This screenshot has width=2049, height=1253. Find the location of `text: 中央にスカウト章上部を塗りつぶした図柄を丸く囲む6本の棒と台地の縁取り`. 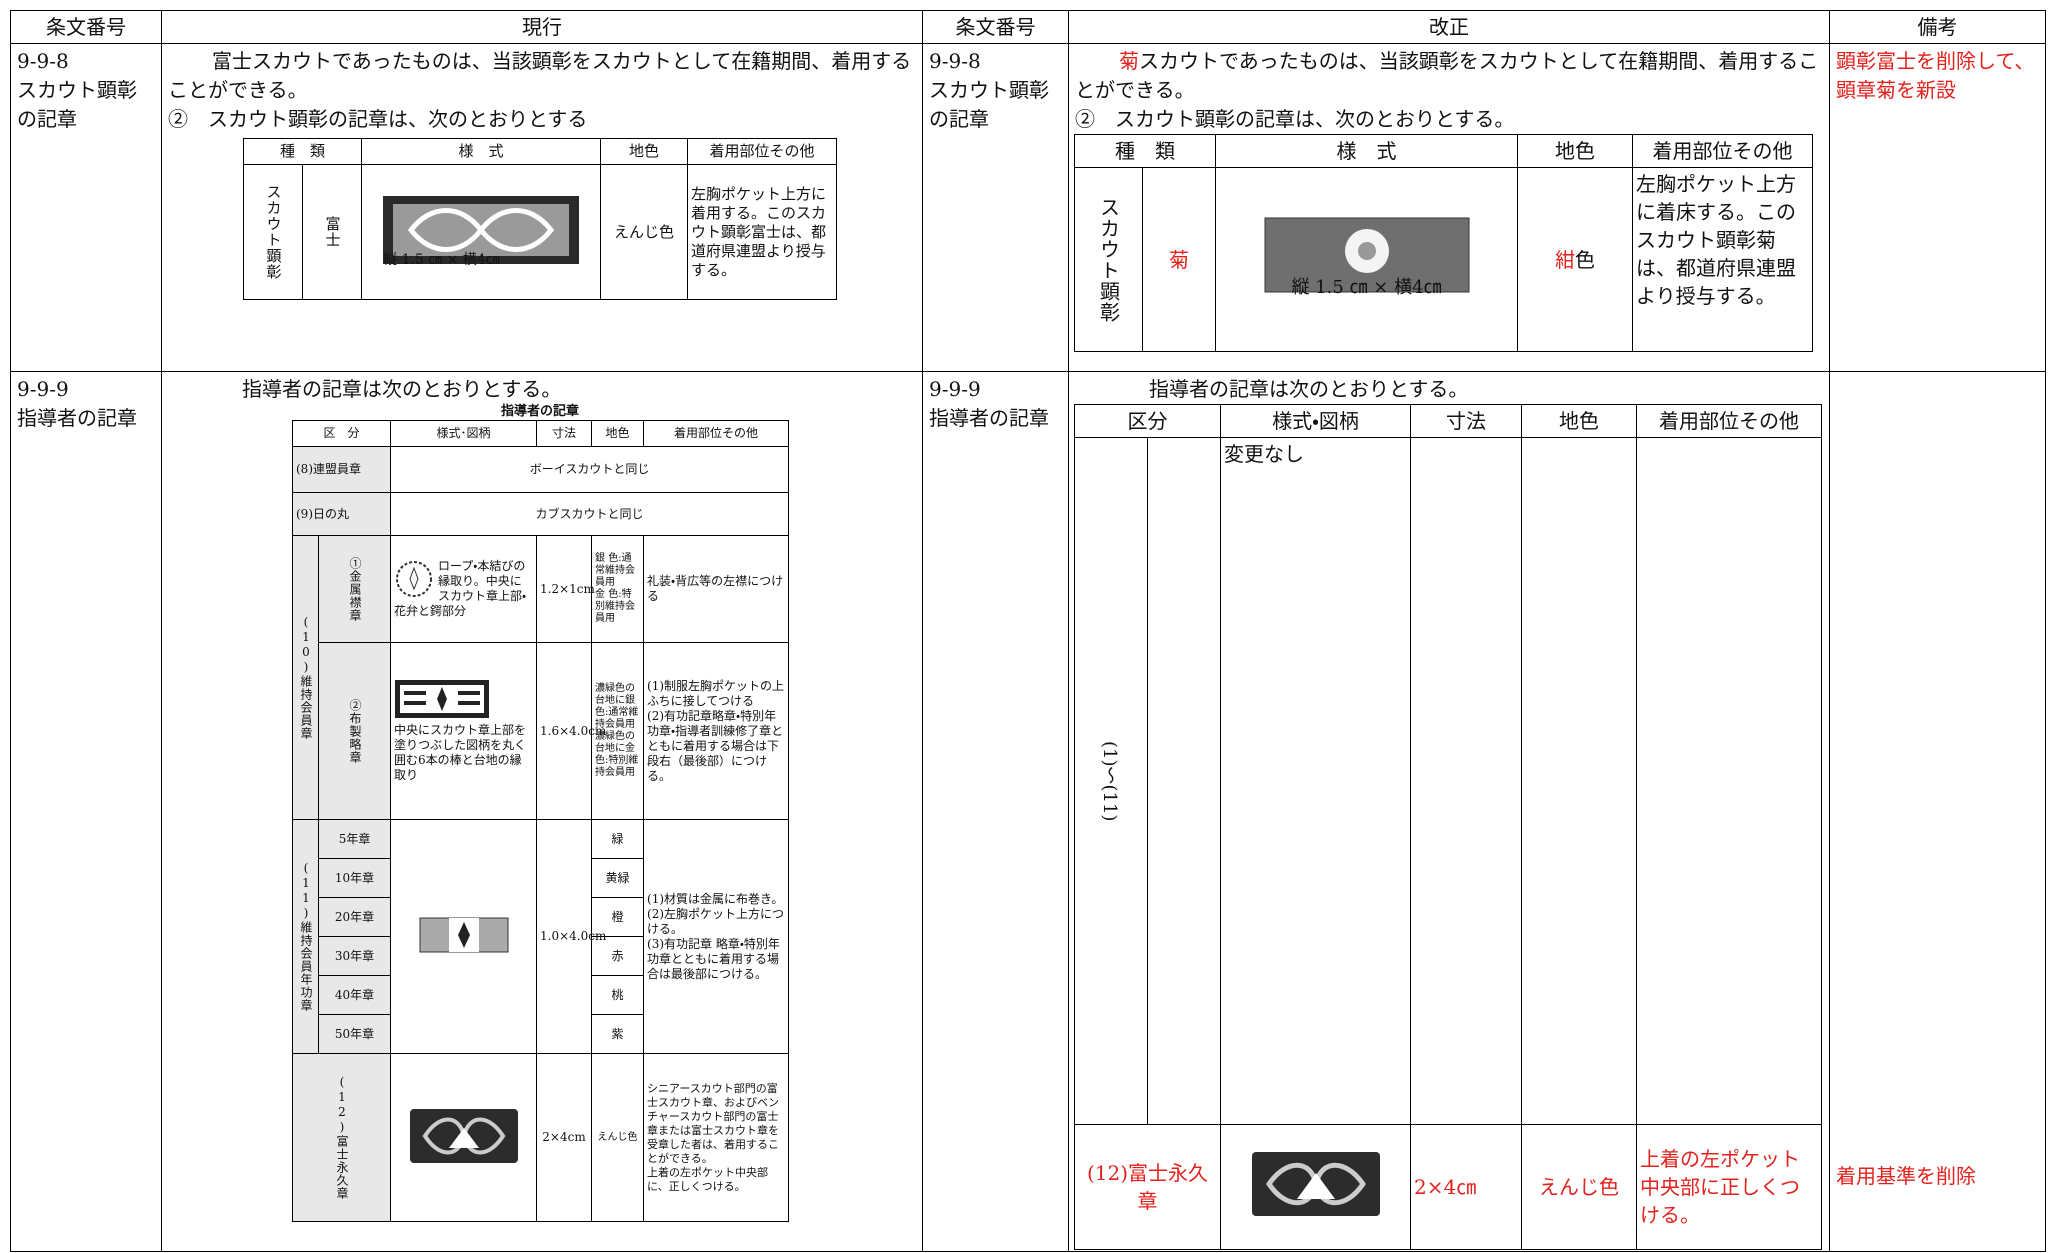

text: 中央にスカウト章上部を塗りつぶした図柄を丸く囲む6本の棒と台地の縁取り is located at coordinates (460, 752).